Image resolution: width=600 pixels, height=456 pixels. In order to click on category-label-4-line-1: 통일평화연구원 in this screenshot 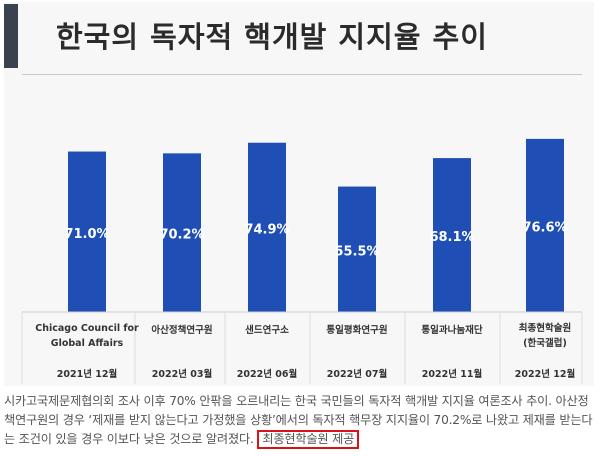, I will do `click(356, 330)`.